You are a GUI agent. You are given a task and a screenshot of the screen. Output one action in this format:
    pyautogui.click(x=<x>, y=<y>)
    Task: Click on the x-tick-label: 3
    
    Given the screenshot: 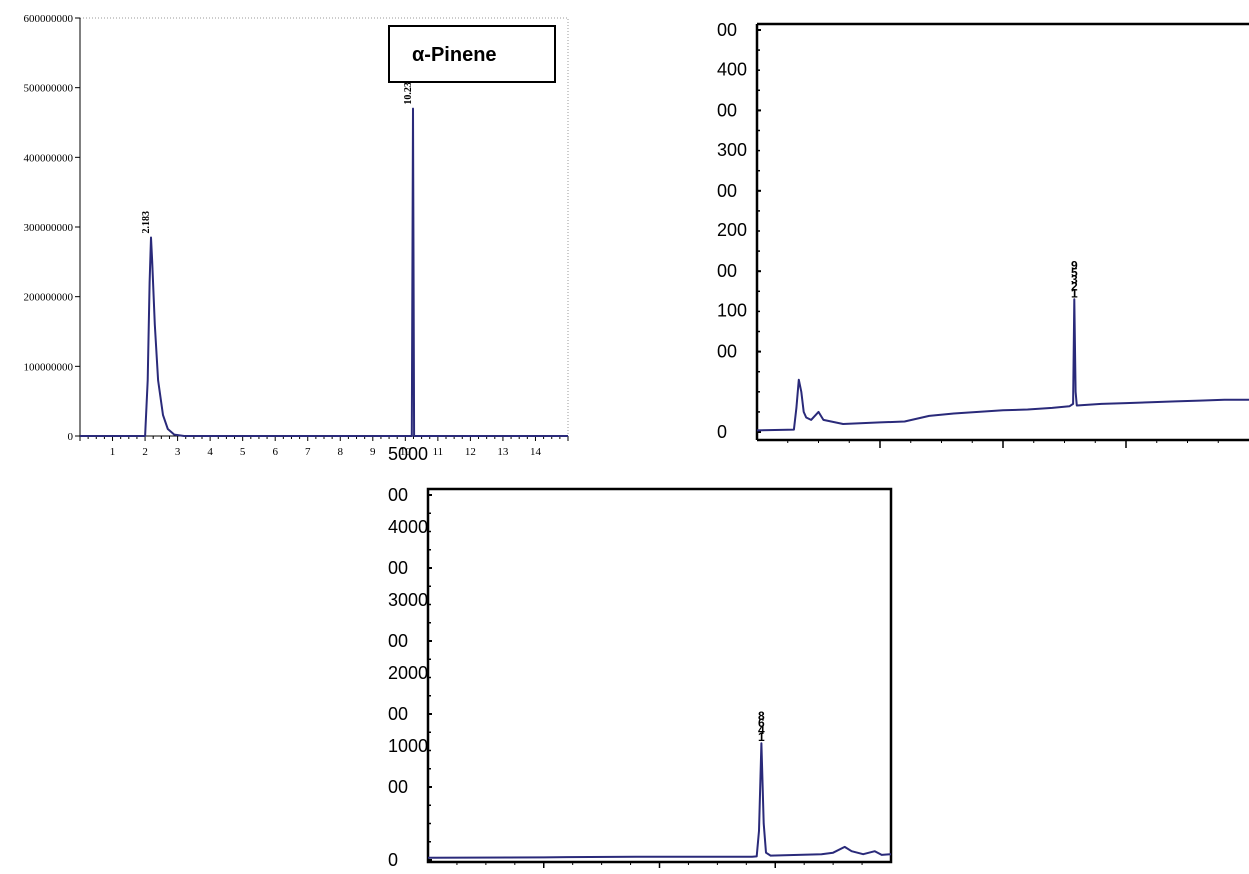 What is the action you would take?
    pyautogui.click(x=178, y=452)
    